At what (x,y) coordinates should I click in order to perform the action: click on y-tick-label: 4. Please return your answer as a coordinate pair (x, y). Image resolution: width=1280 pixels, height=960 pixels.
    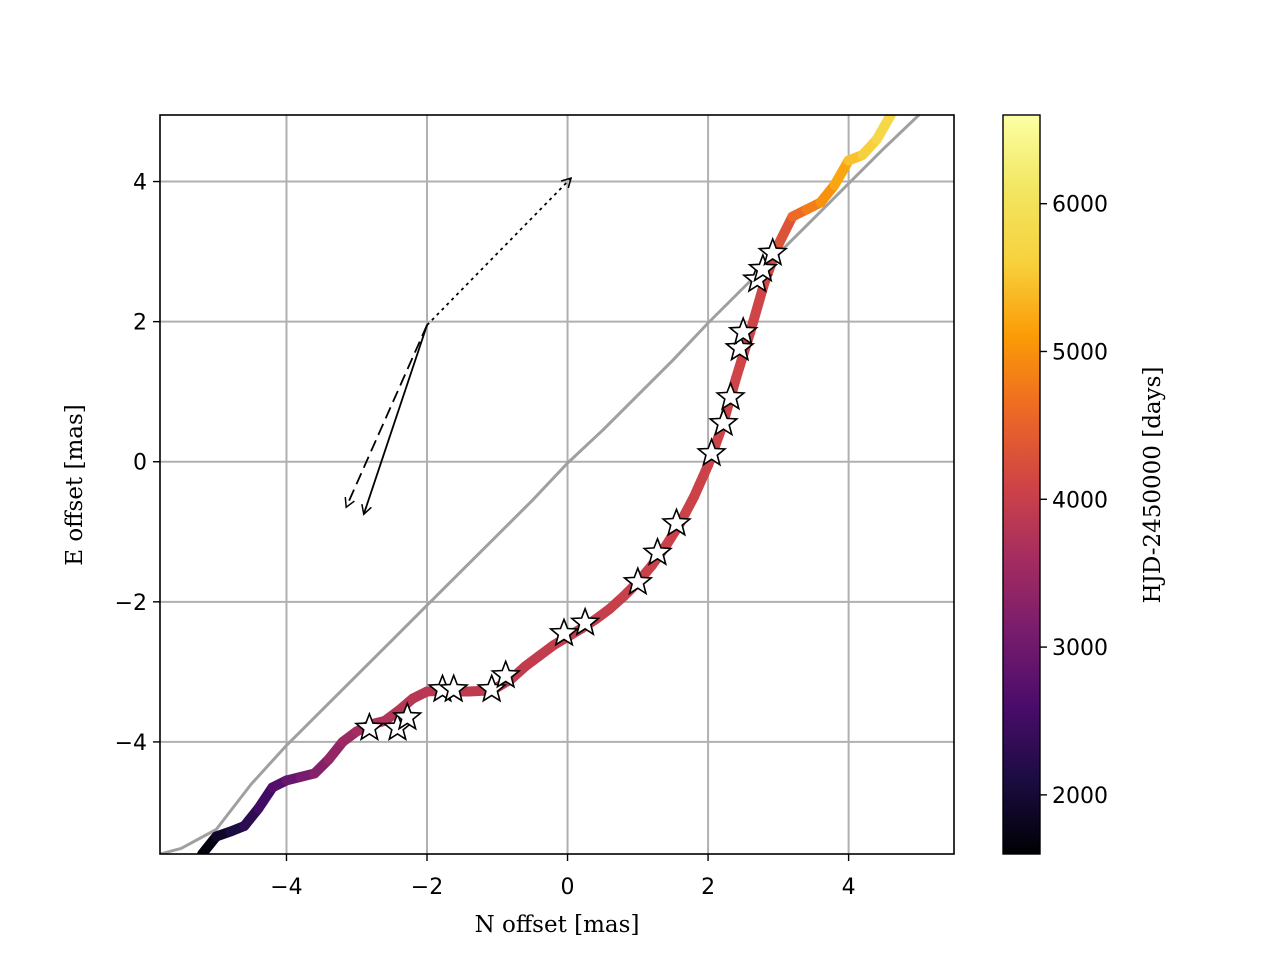
    Looking at the image, I should click on (140, 183).